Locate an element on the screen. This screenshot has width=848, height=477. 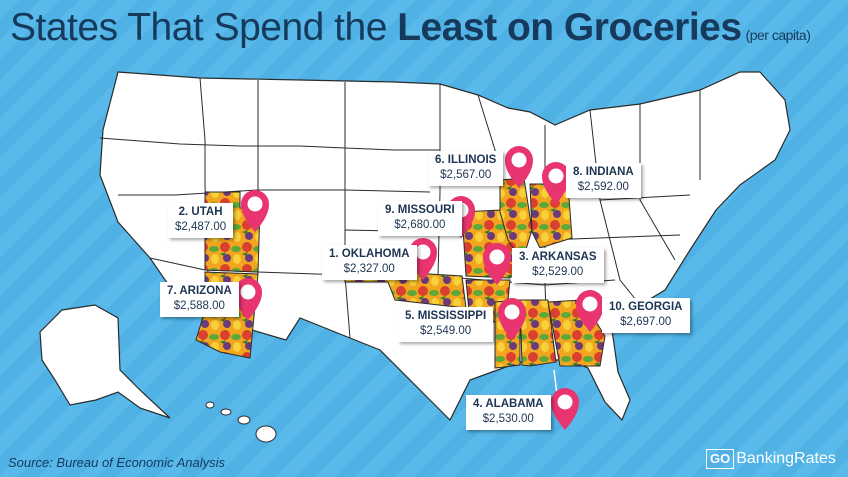
label-rank: 8. INDIANA is located at coordinates (603, 172).